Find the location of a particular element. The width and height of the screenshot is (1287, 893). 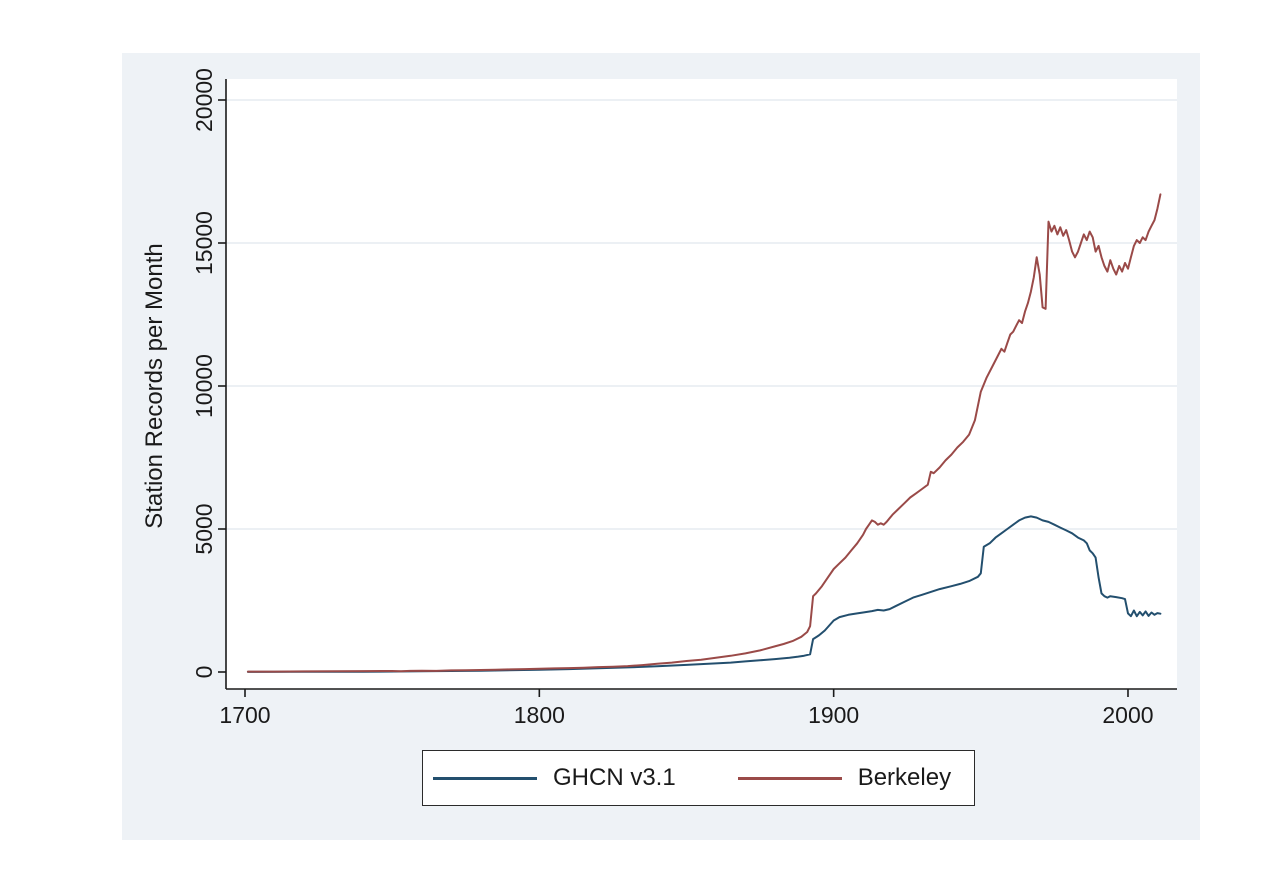

x-tick-label: 1800 is located at coordinates (539, 715).